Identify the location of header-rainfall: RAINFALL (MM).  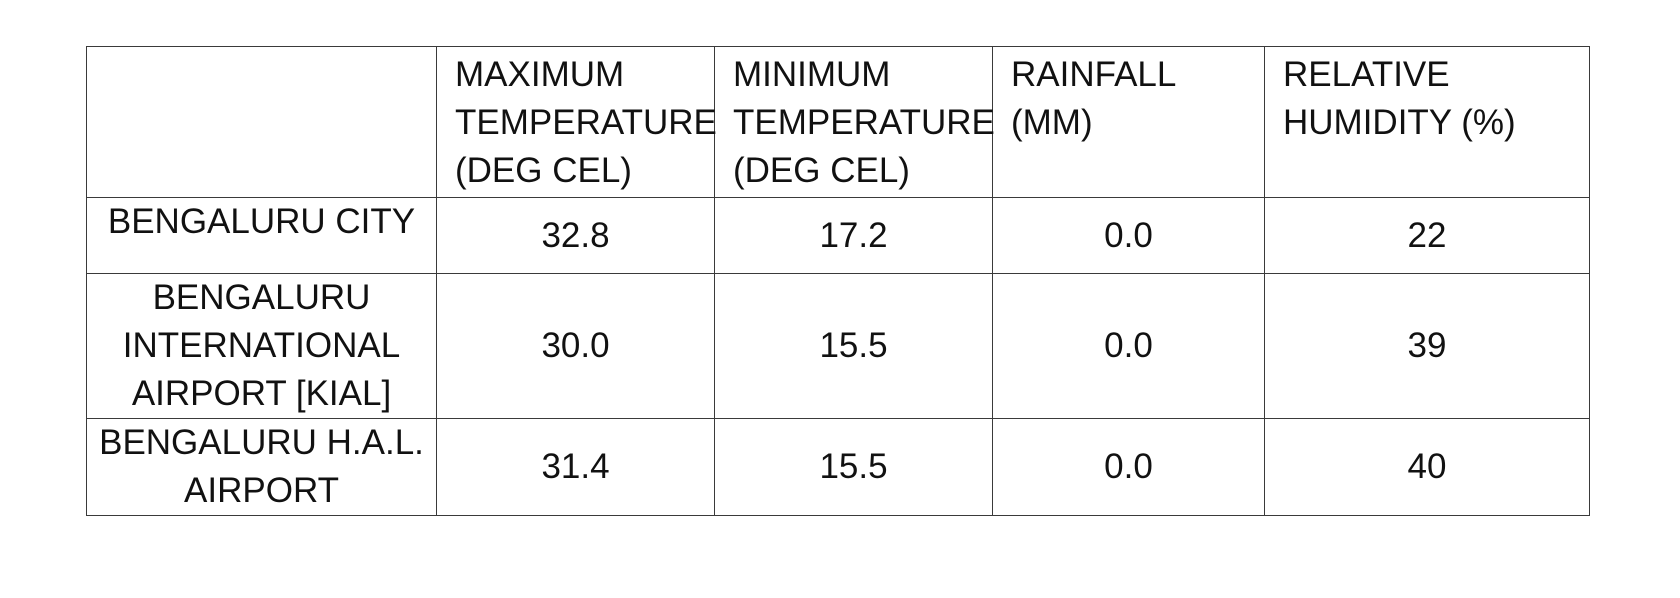
(1128, 122).